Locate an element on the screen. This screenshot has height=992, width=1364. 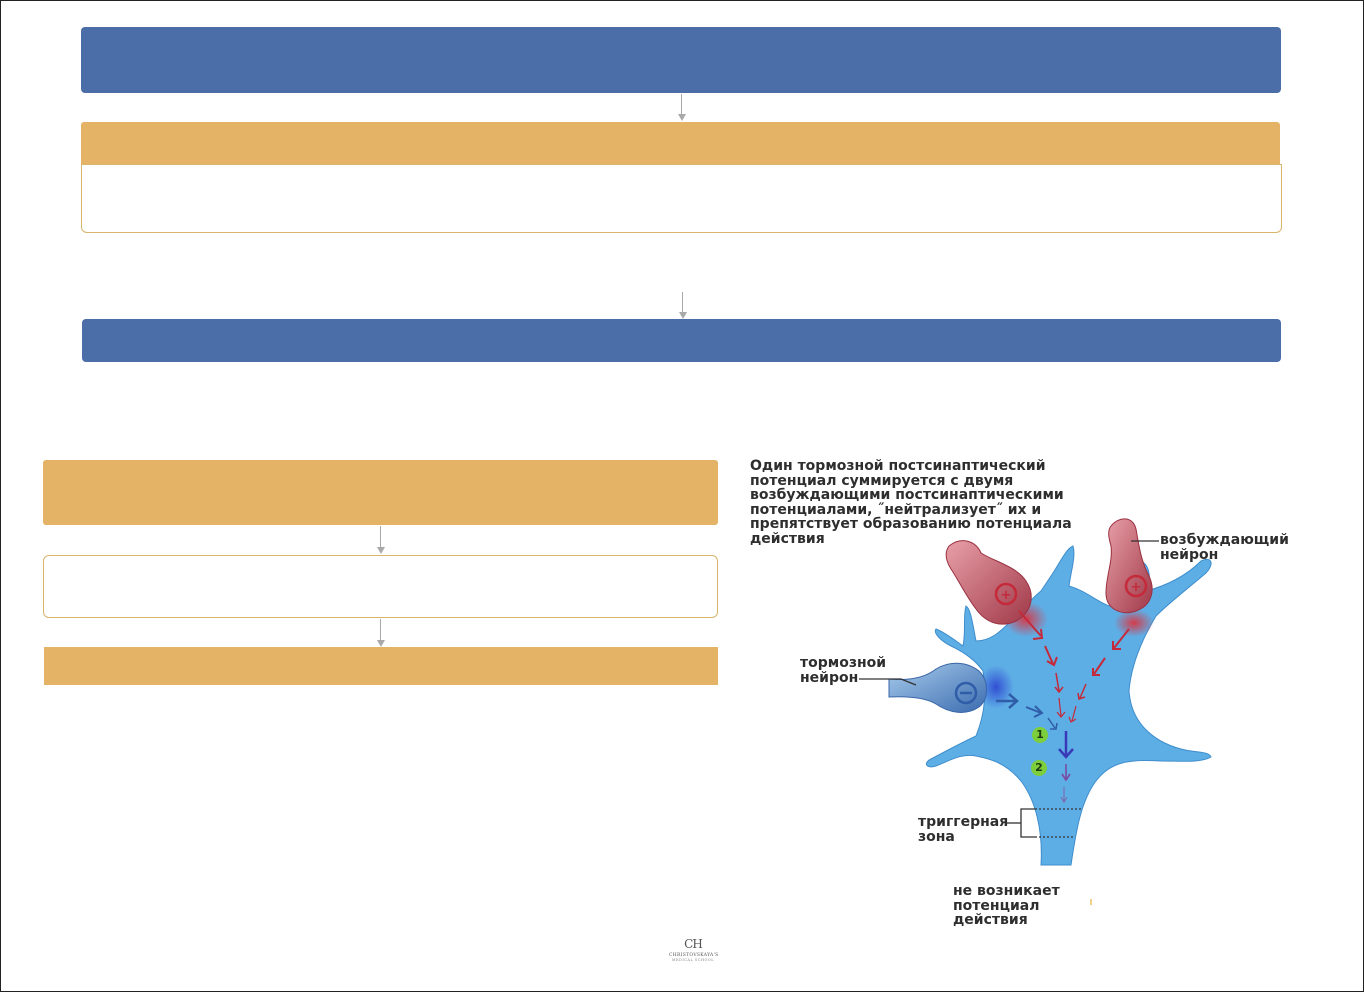
flow-box-middle is located at coordinates (681, 340).